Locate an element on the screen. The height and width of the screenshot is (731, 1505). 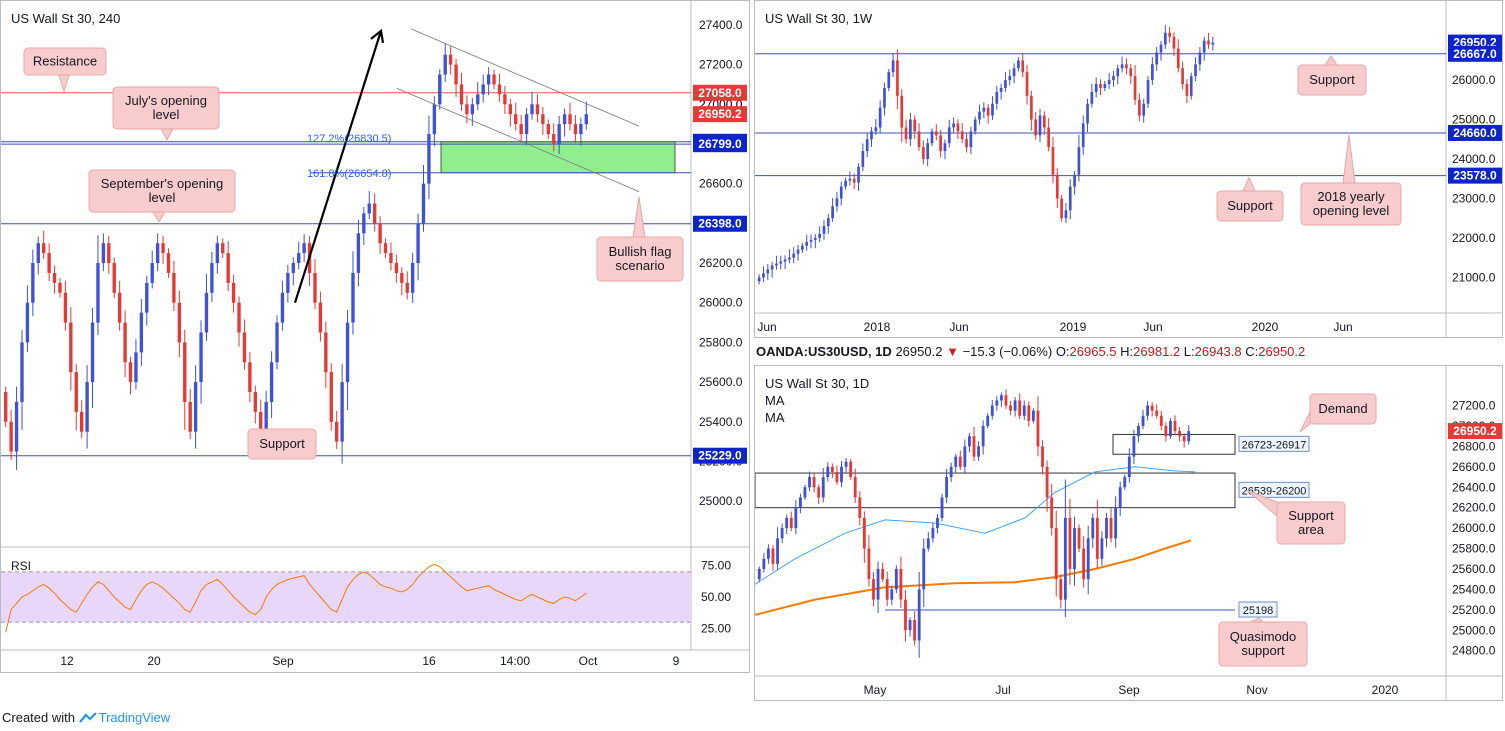
daily-y-tick-9: 25400.0 is located at coordinates (1474, 589).